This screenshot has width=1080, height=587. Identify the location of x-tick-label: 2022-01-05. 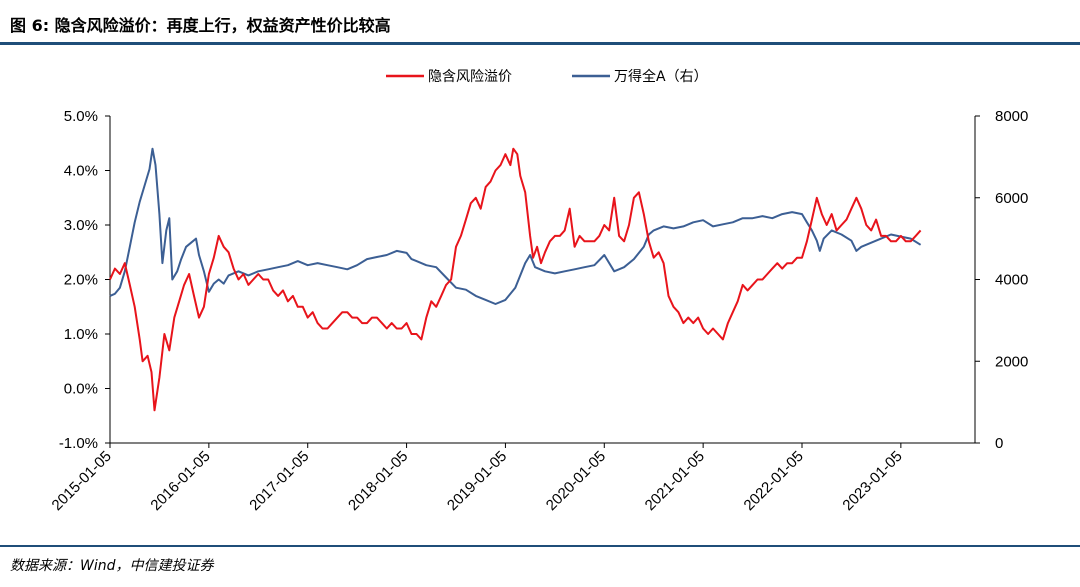
(774, 481).